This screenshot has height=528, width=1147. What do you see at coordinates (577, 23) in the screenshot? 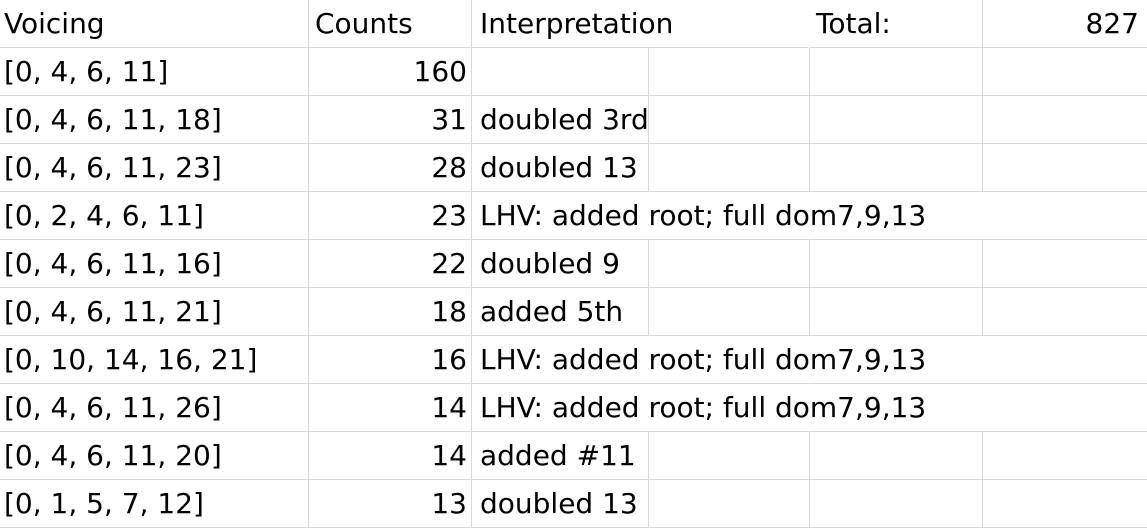
I see `header-interpretation: Interpretation` at bounding box center [577, 23].